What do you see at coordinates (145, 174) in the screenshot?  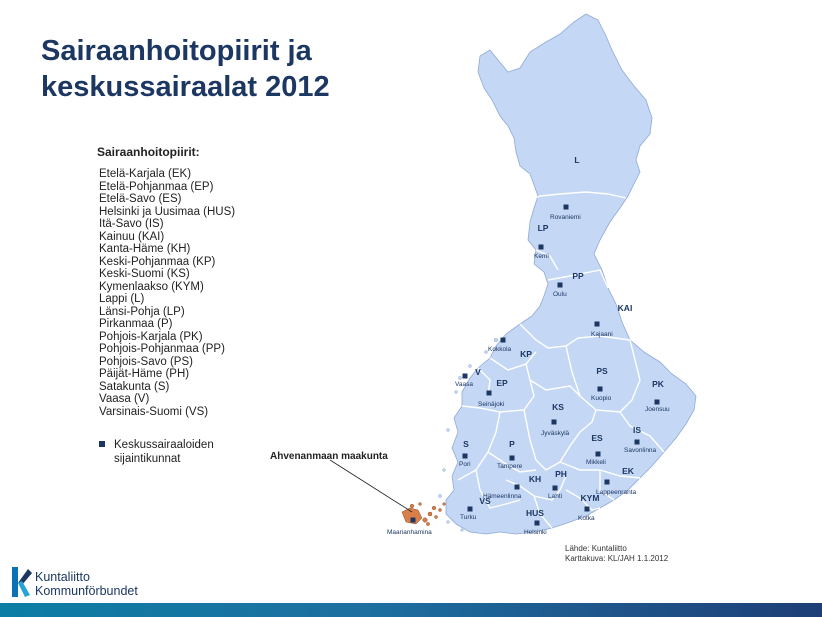 I see `district-list-item: Etelä-Karjala (EK)` at bounding box center [145, 174].